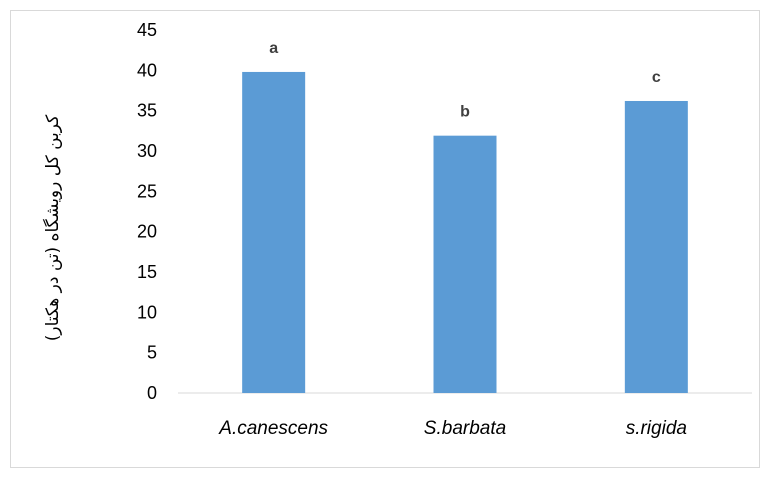 This screenshot has height=477, width=771. I want to click on y-tick-label: 35, so click(147, 111).